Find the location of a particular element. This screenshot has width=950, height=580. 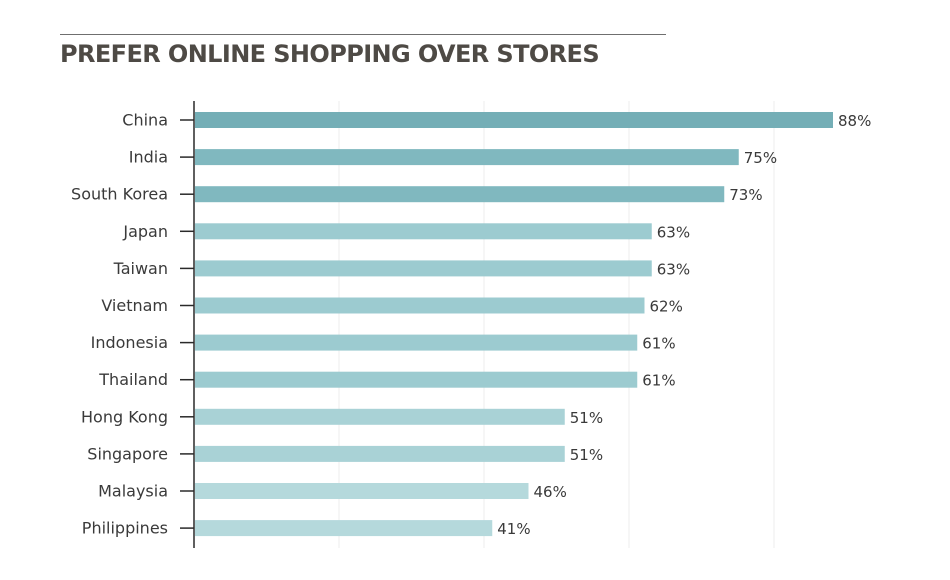

value-label: 75% is located at coordinates (760, 158).